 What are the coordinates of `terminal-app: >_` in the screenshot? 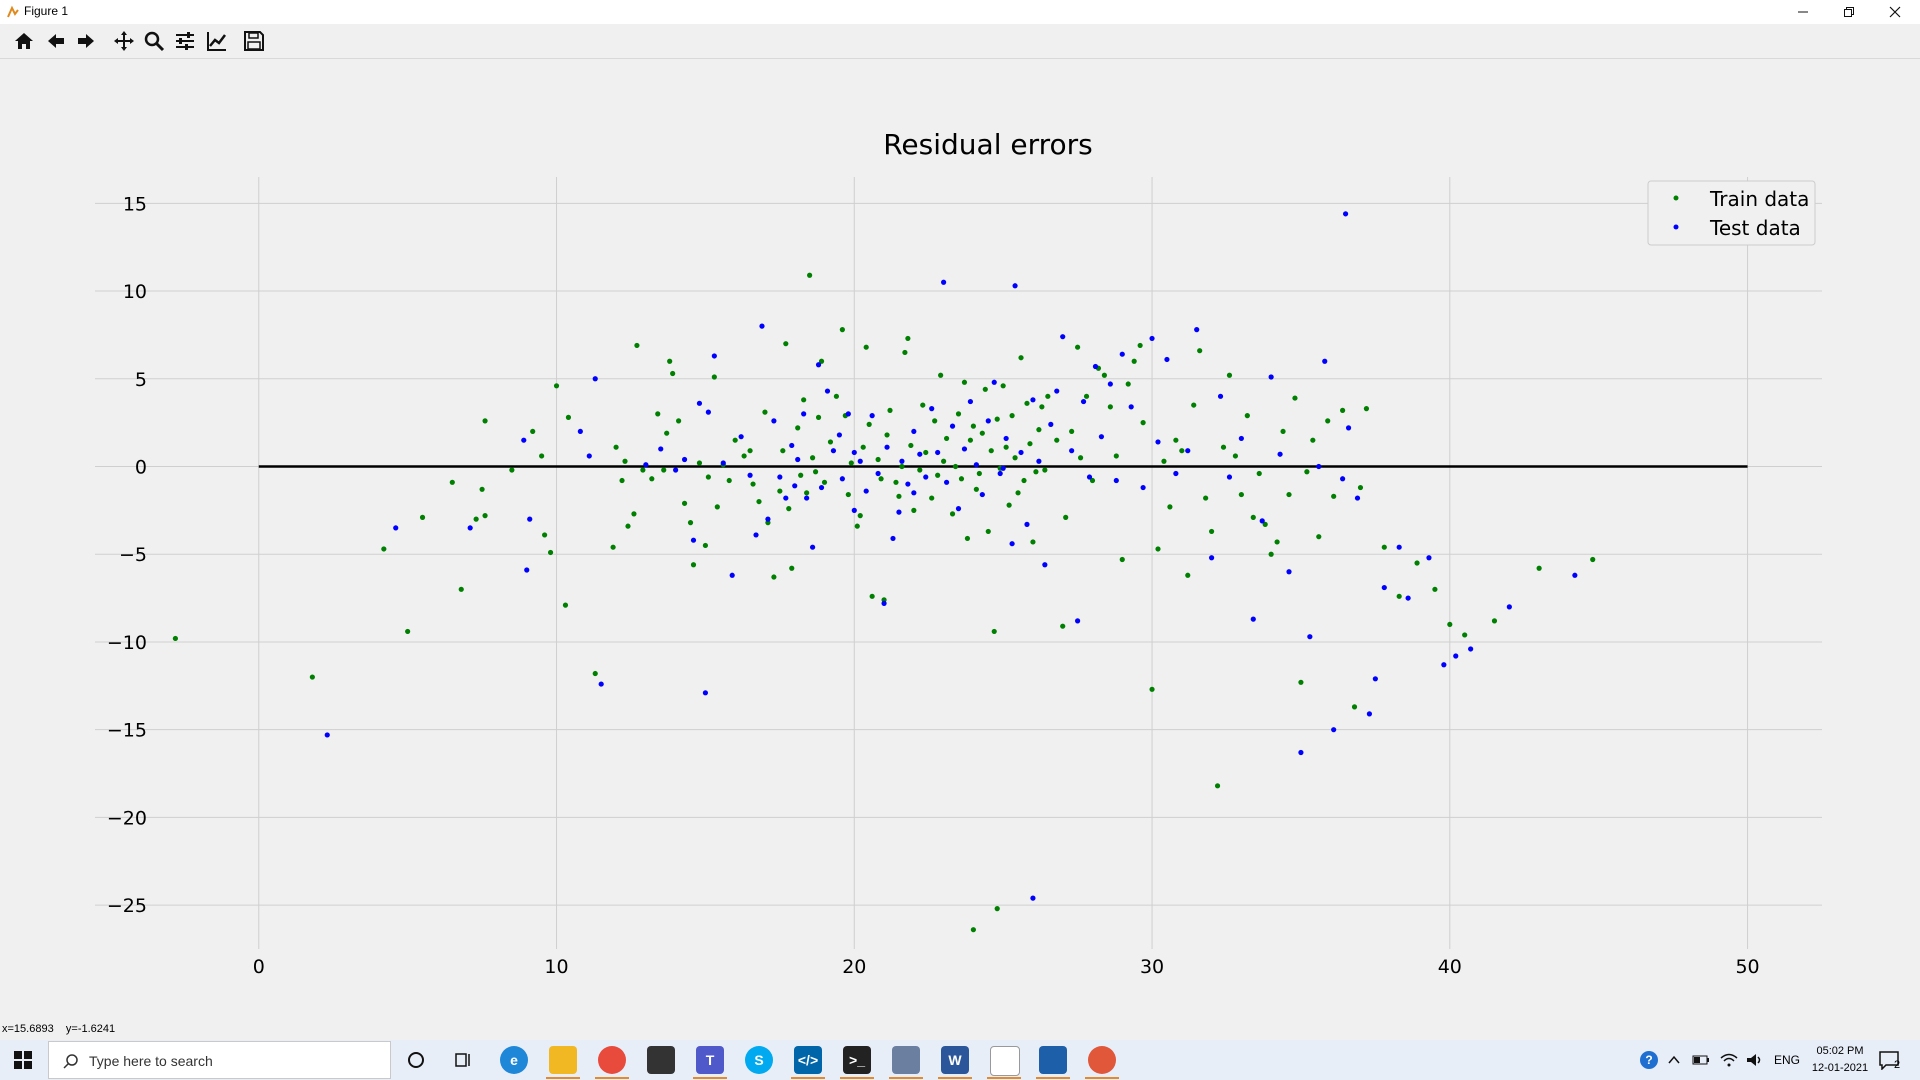 It's located at (857, 1060).